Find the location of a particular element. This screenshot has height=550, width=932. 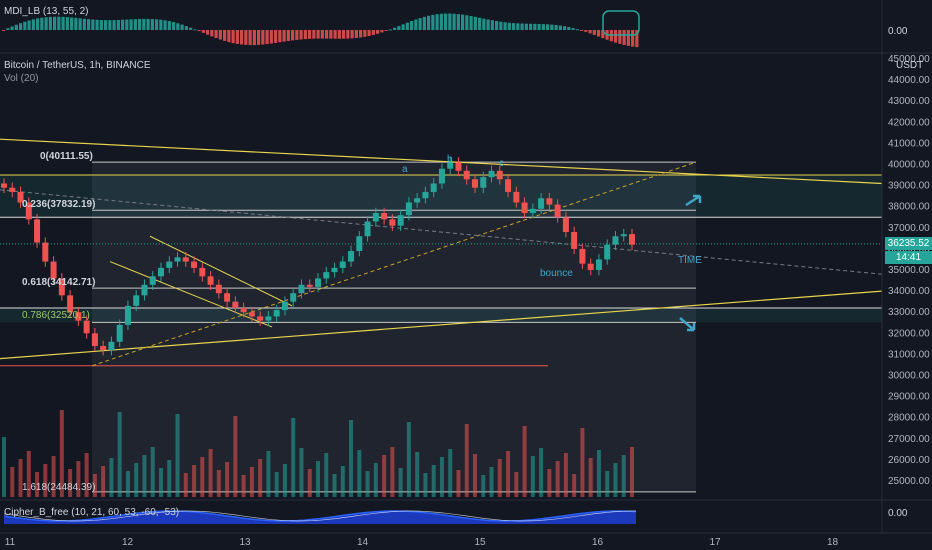

fib-label-0618: 0.618(34142.71) is located at coordinates (59, 282).